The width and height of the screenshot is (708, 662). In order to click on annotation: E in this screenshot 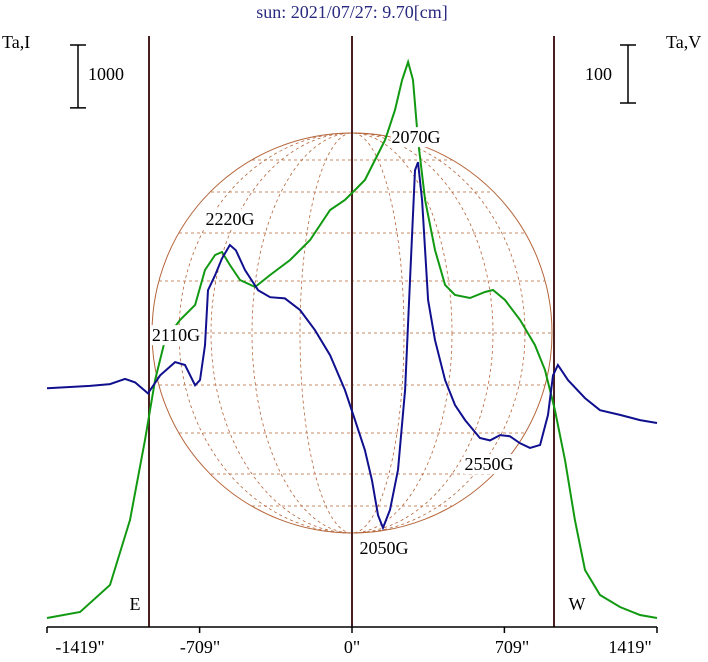, I will do `click(135, 604)`.